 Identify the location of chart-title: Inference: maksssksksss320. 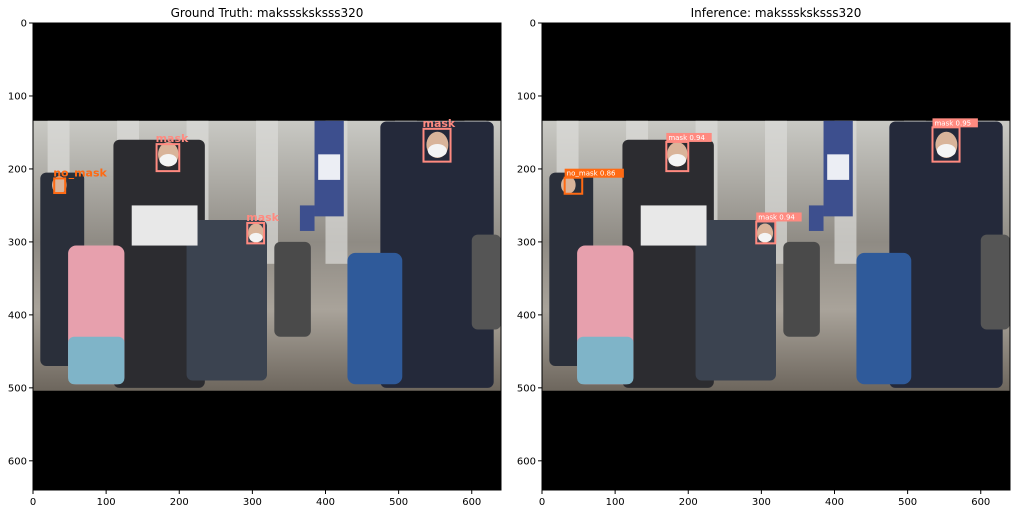
(776, 13).